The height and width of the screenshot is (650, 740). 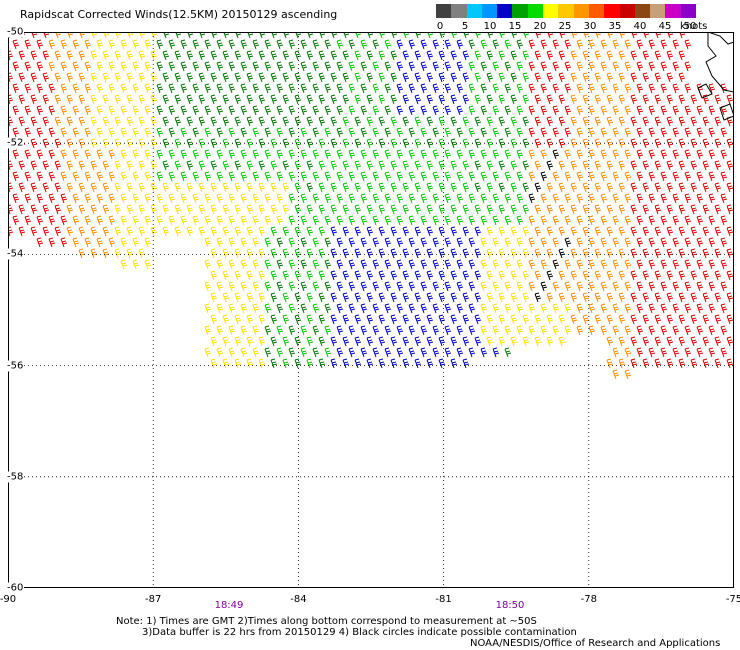 I want to click on colorbar-tick-label: 30, so click(x=590, y=26).